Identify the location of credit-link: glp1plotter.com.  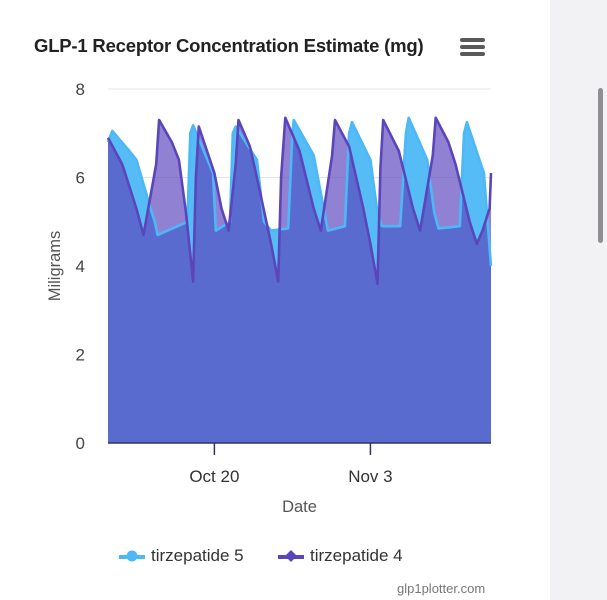
(441, 588).